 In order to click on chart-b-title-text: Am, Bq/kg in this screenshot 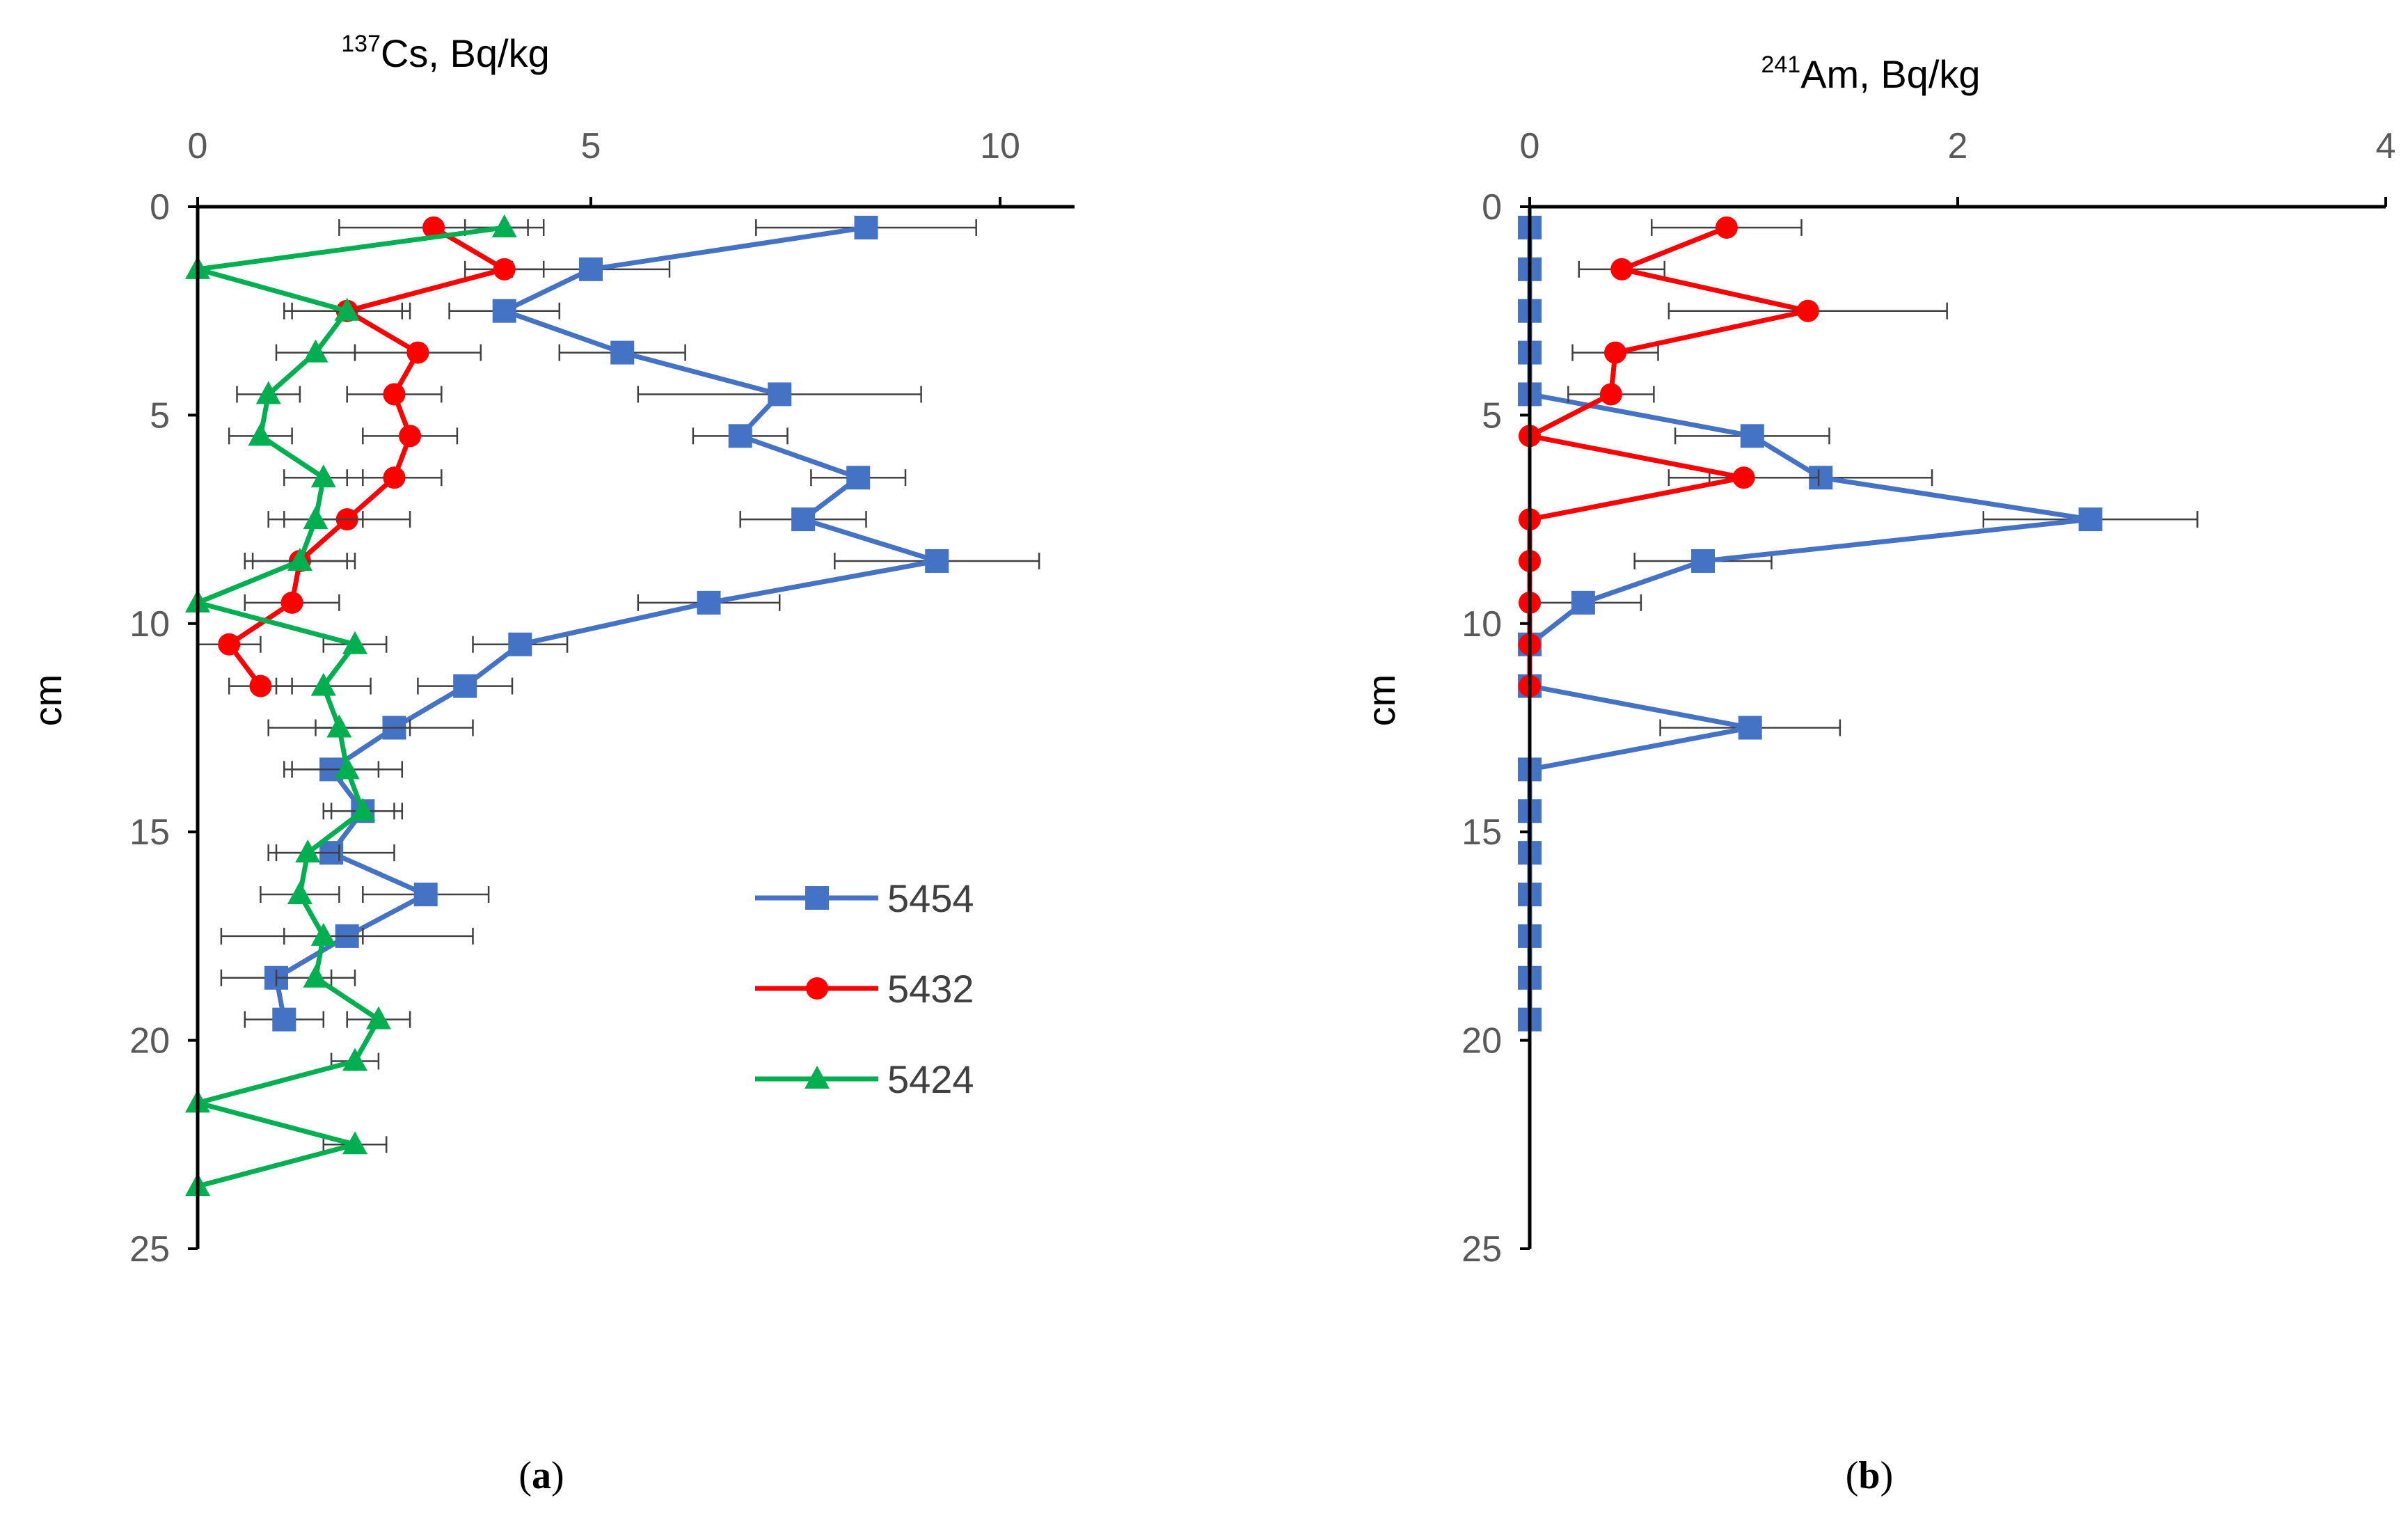, I will do `click(1890, 74)`.